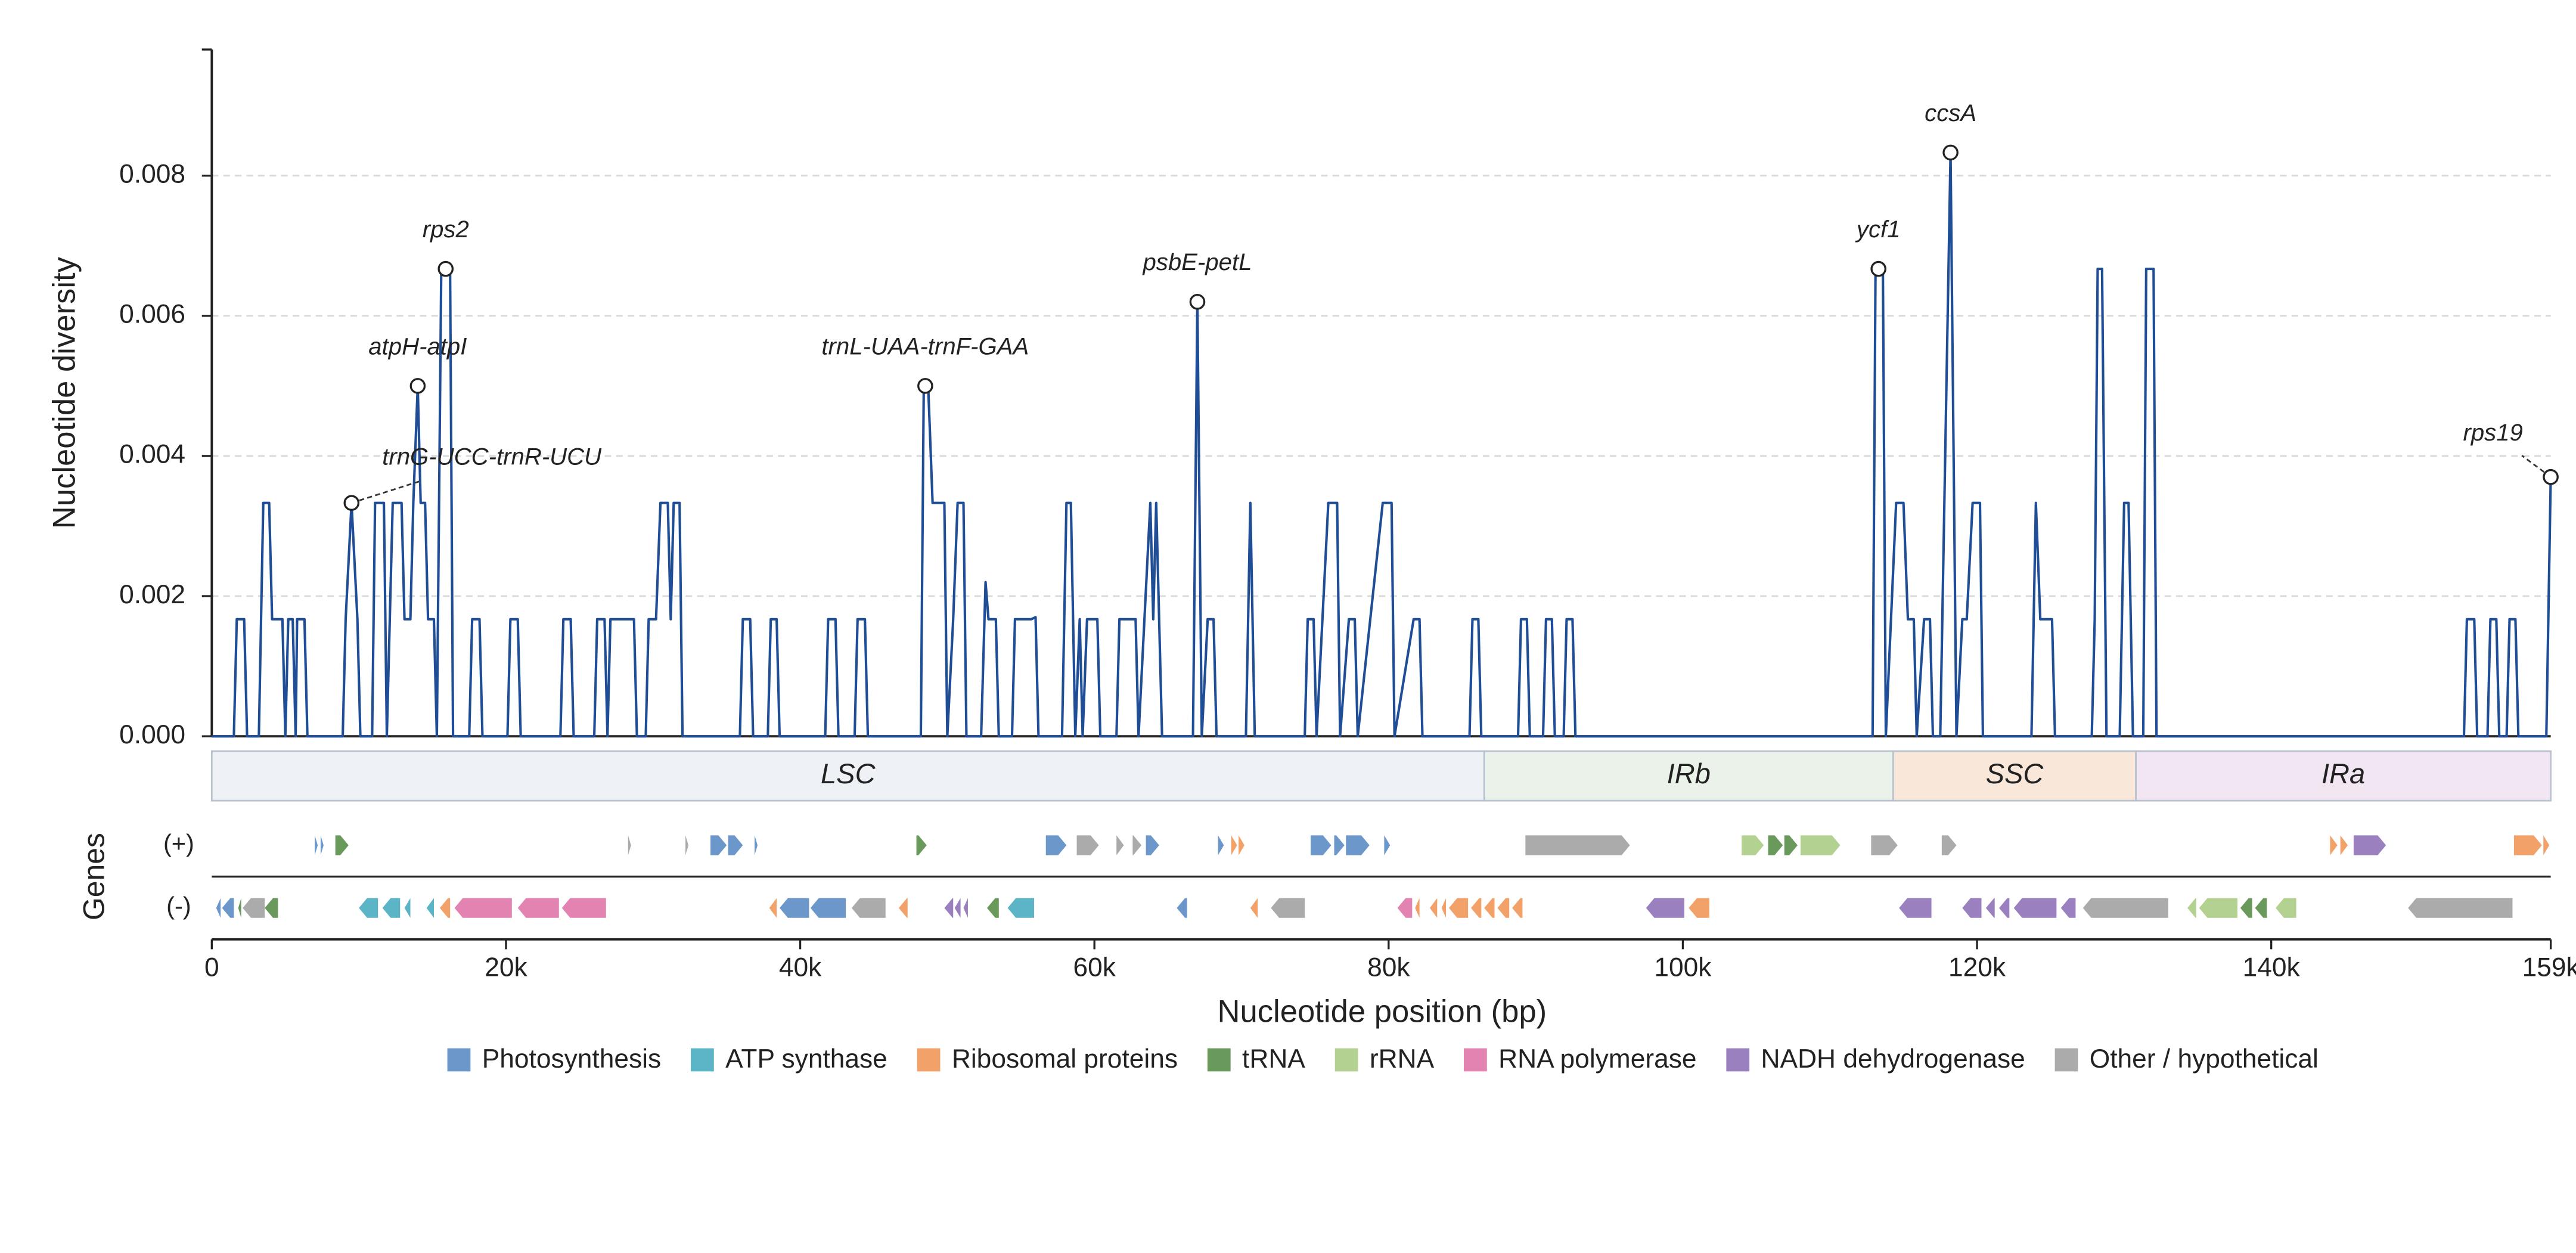  Describe the element at coordinates (2549, 967) in the screenshot. I see `x-tick-label: 159k` at that location.